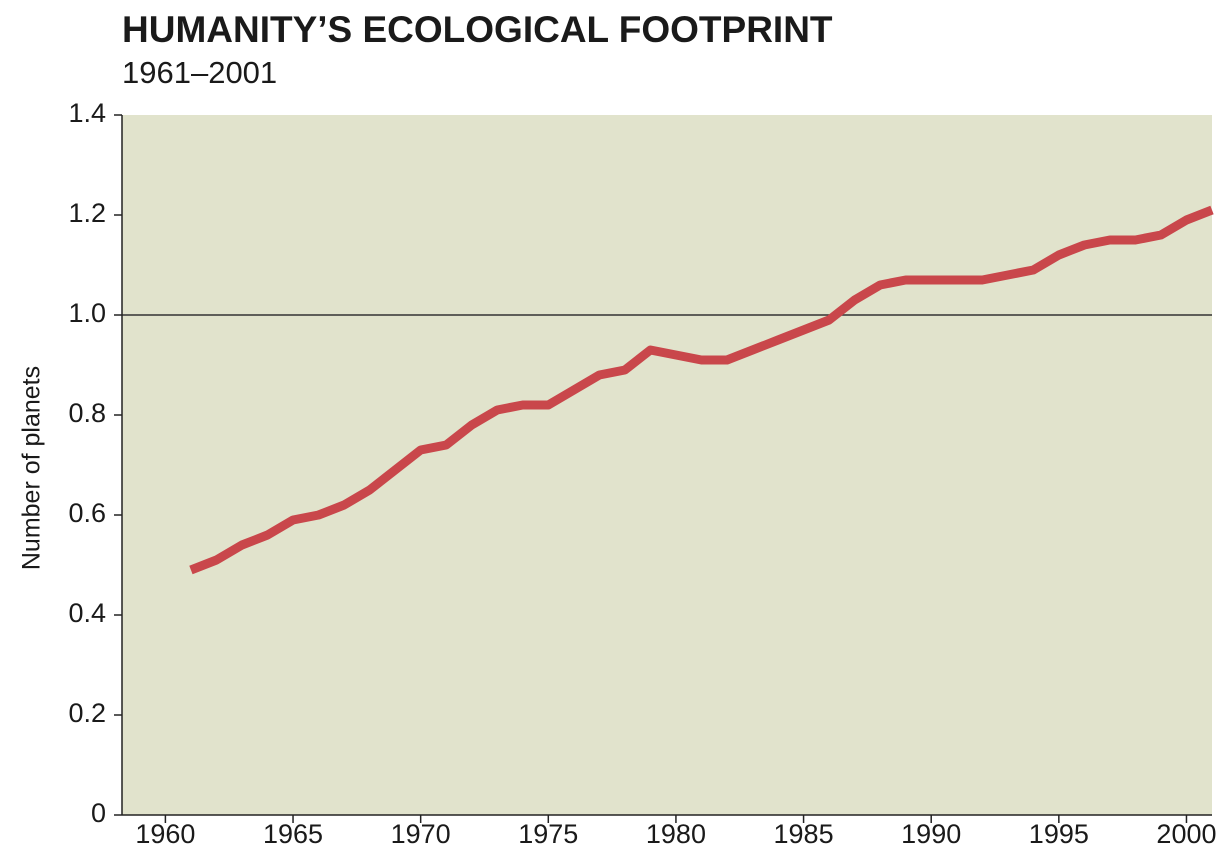 The image size is (1229, 859). I want to click on y-tick-label: 0.8, so click(87, 413).